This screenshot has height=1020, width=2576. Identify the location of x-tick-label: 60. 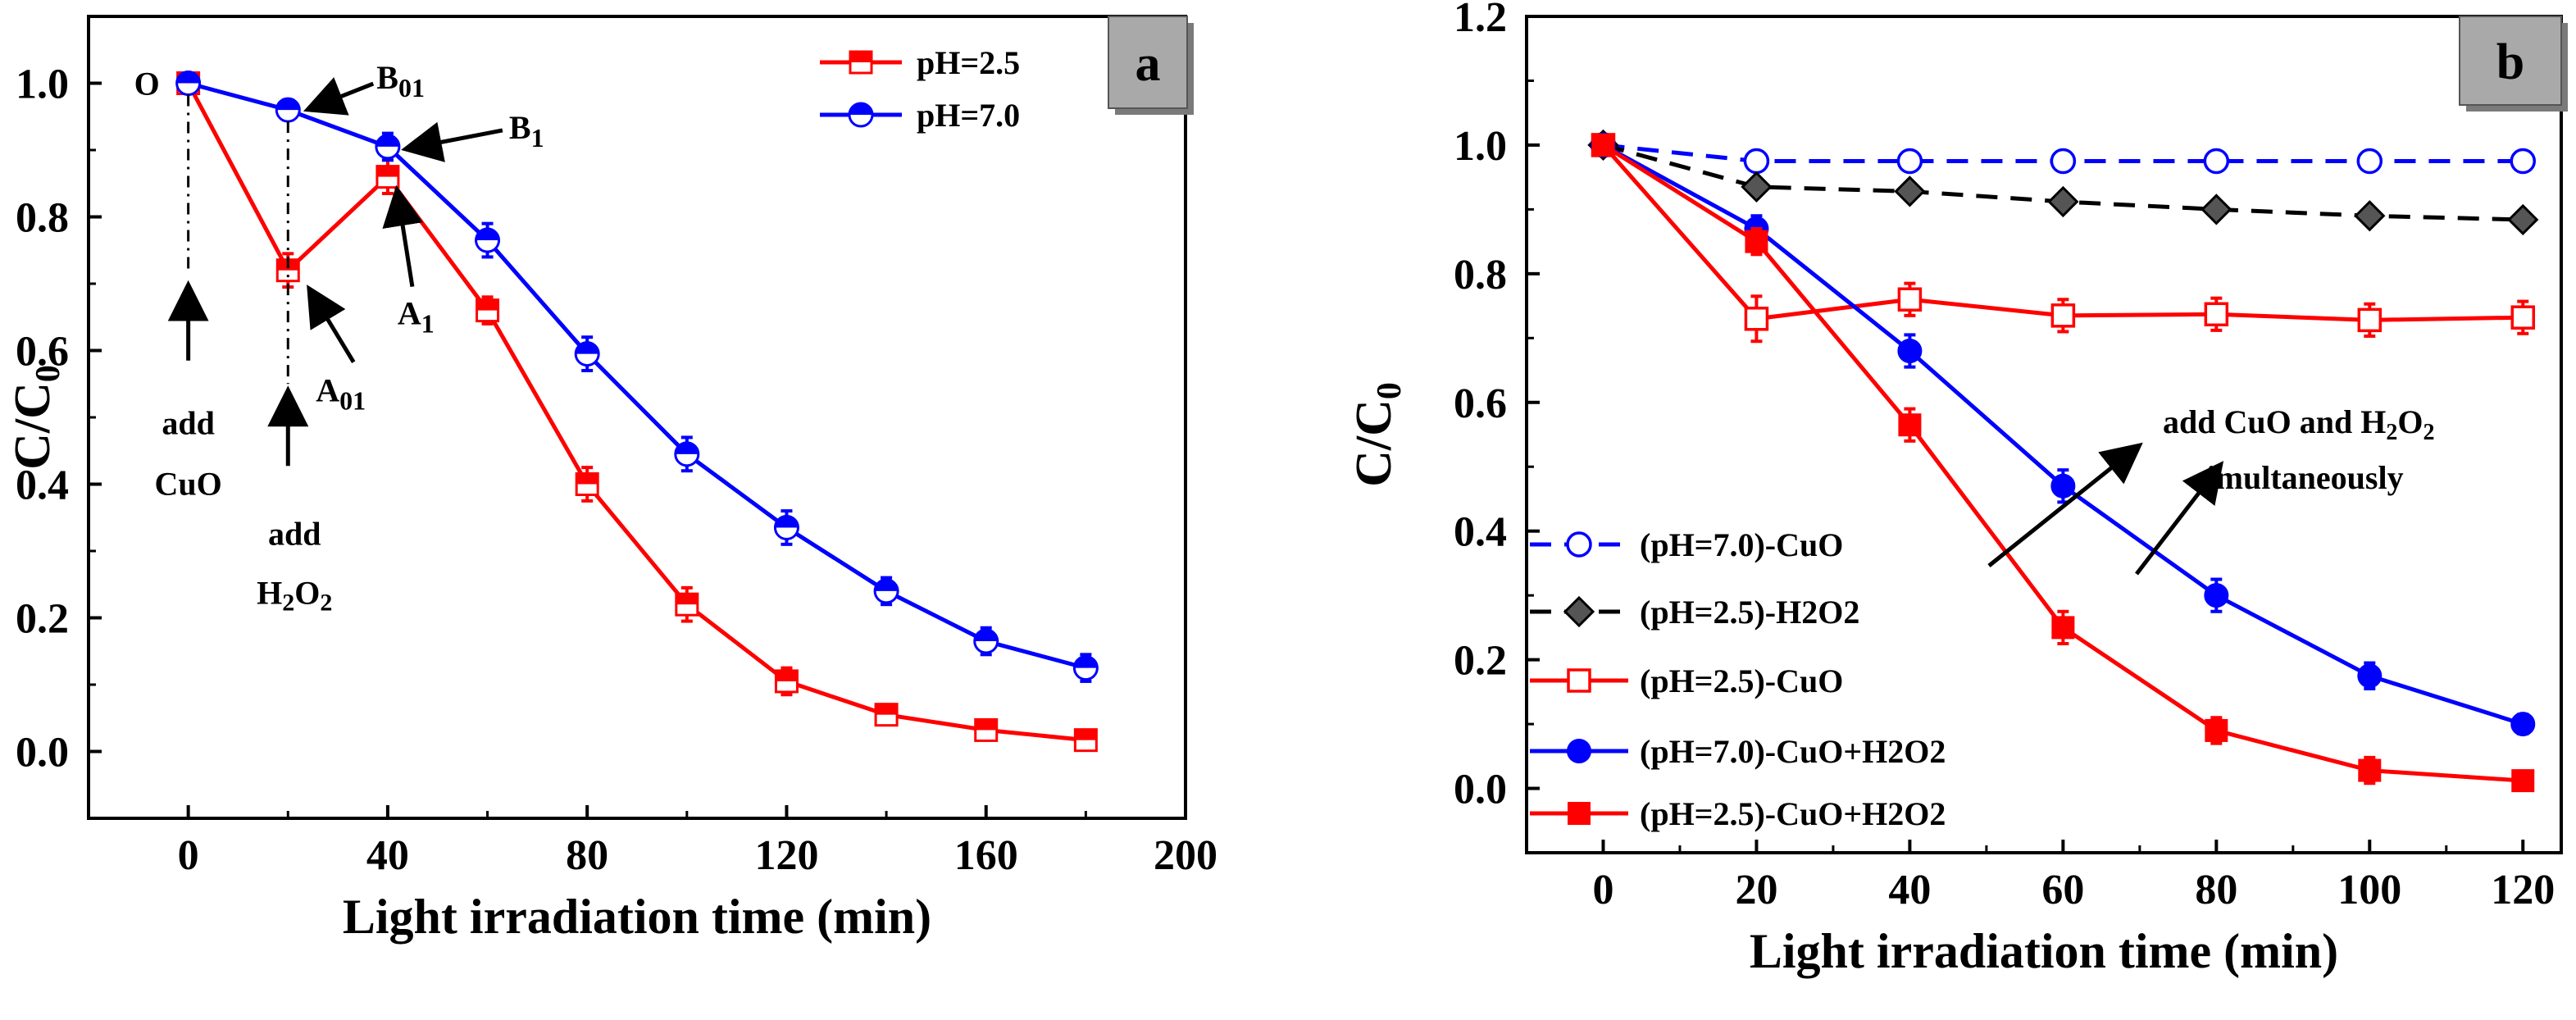
(2063, 890).